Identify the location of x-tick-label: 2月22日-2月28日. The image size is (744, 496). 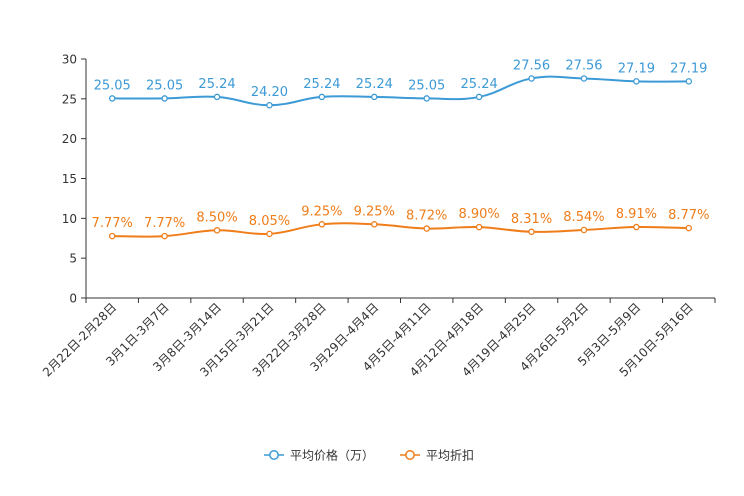
(79, 339).